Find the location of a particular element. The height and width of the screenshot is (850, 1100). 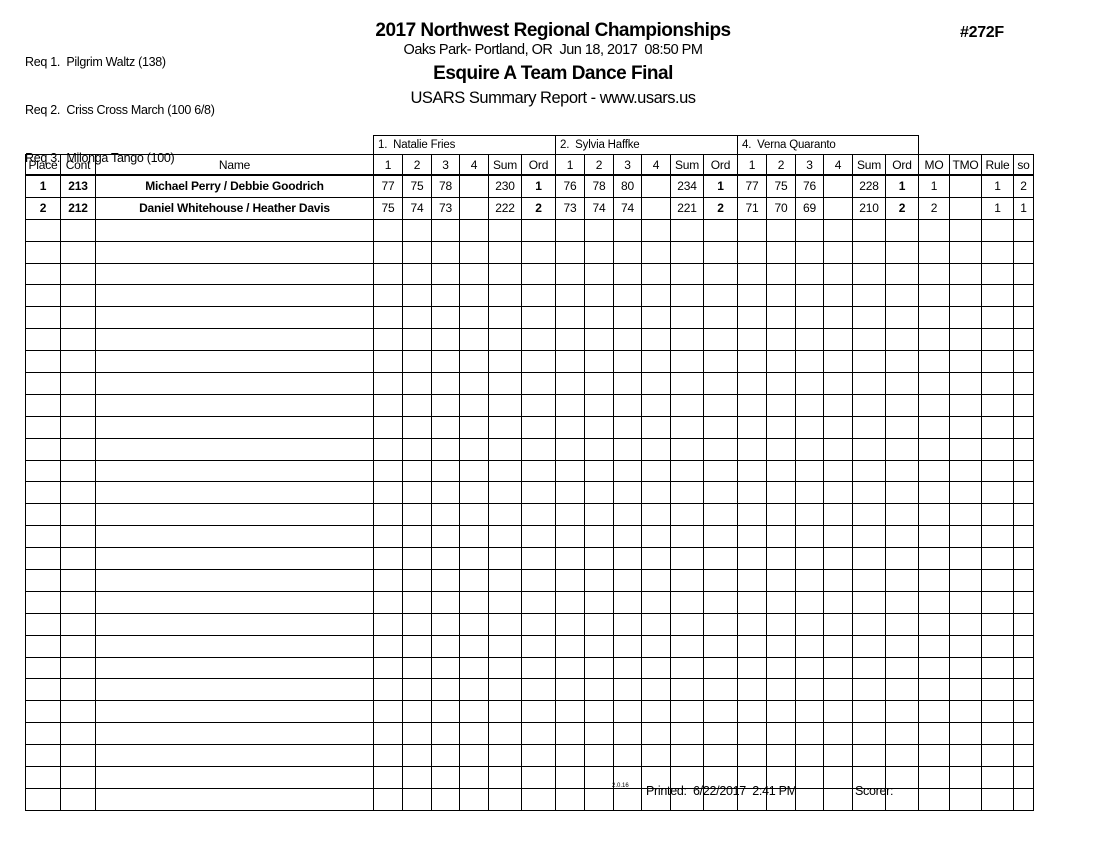

cont-cell: 213 is located at coordinates (78, 186).